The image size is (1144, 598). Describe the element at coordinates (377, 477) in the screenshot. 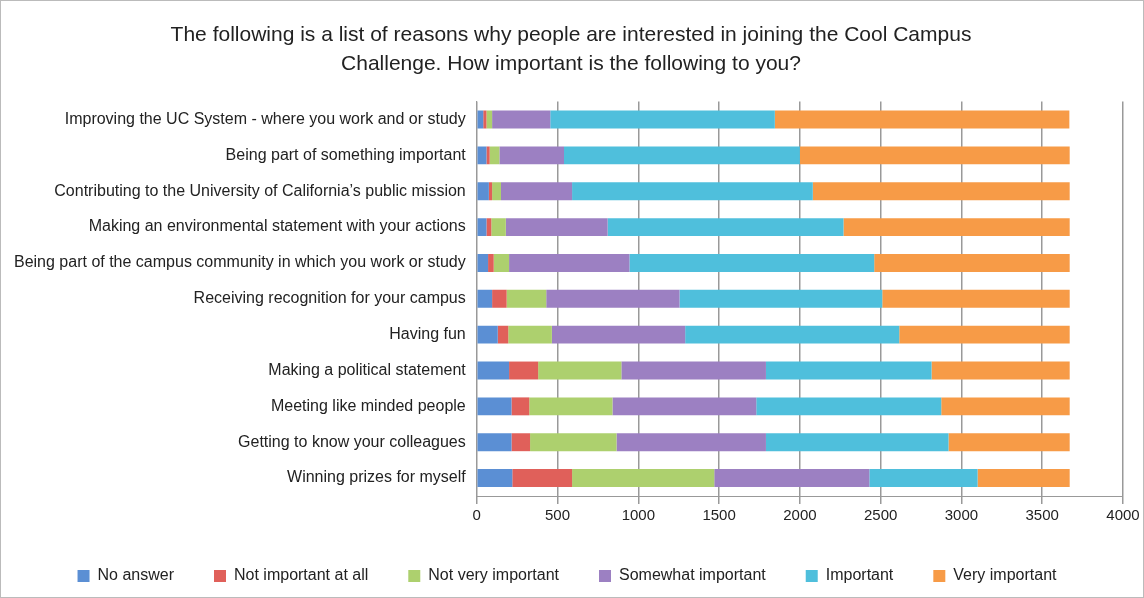

I see `y-tick-label: Winning prizes for myself` at that location.